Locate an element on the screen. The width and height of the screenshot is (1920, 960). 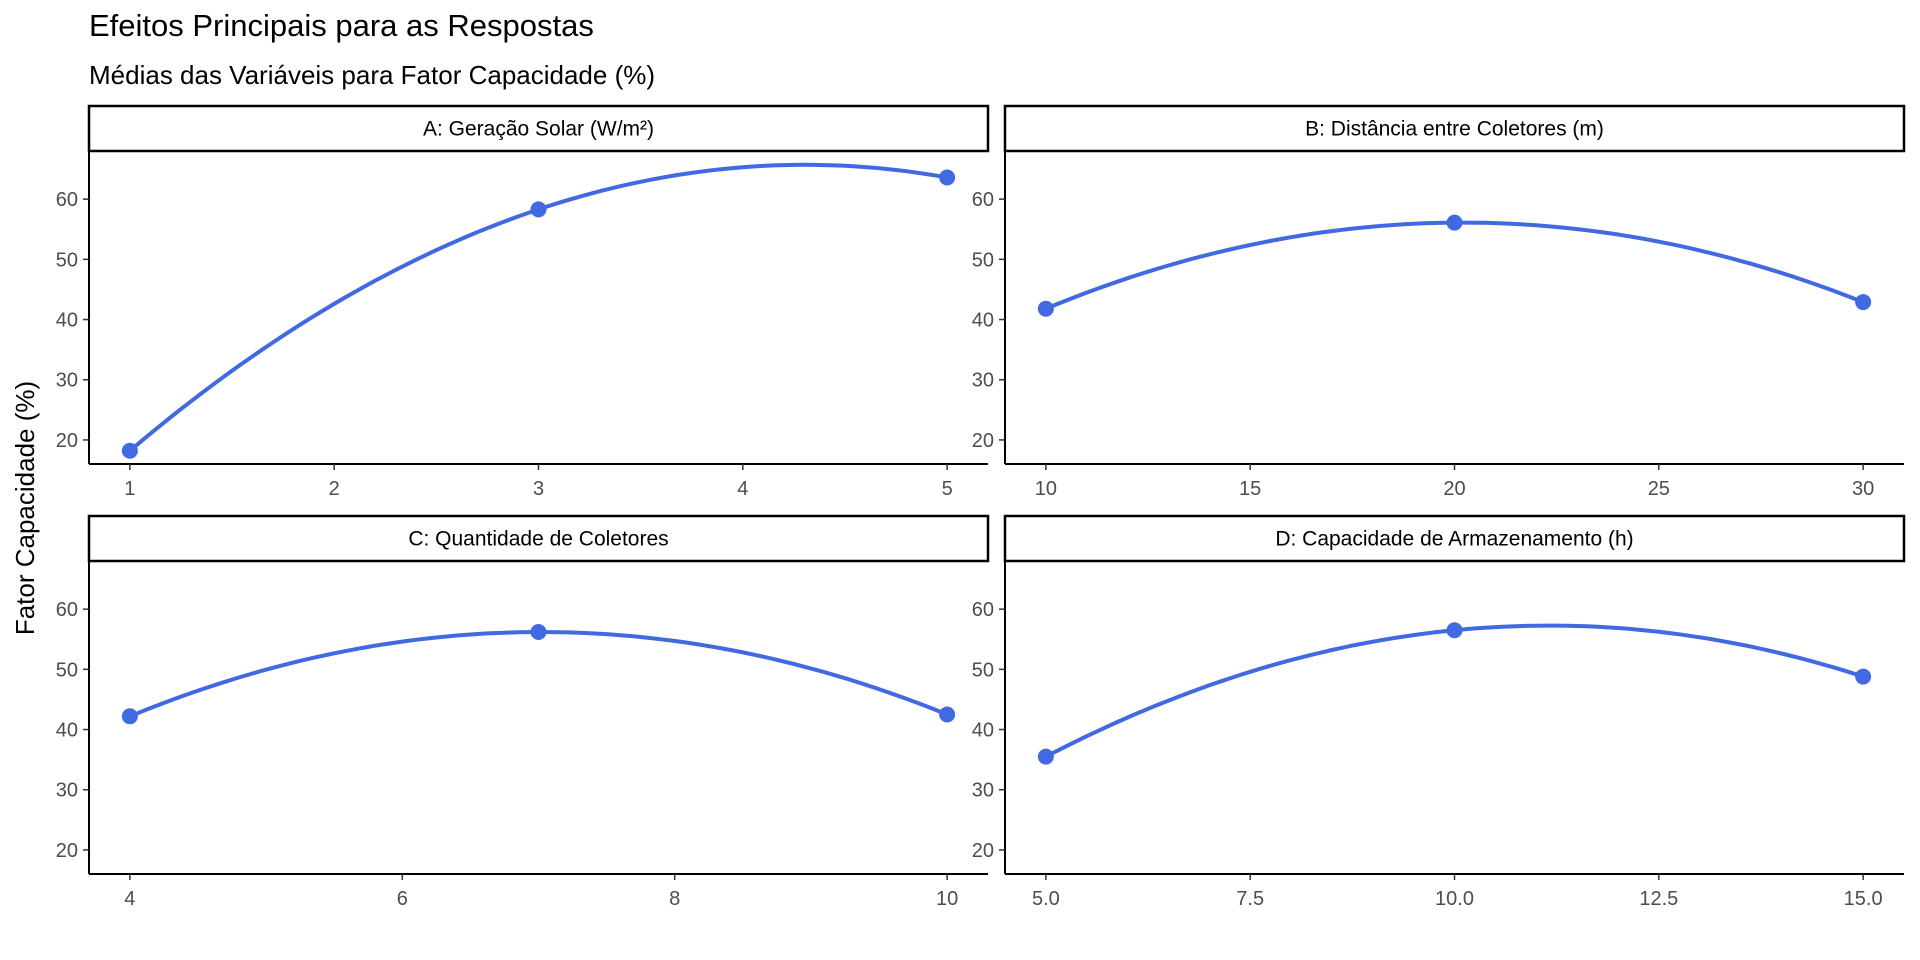
facet-title: C: Quantidade de Coletores is located at coordinates (538, 539).